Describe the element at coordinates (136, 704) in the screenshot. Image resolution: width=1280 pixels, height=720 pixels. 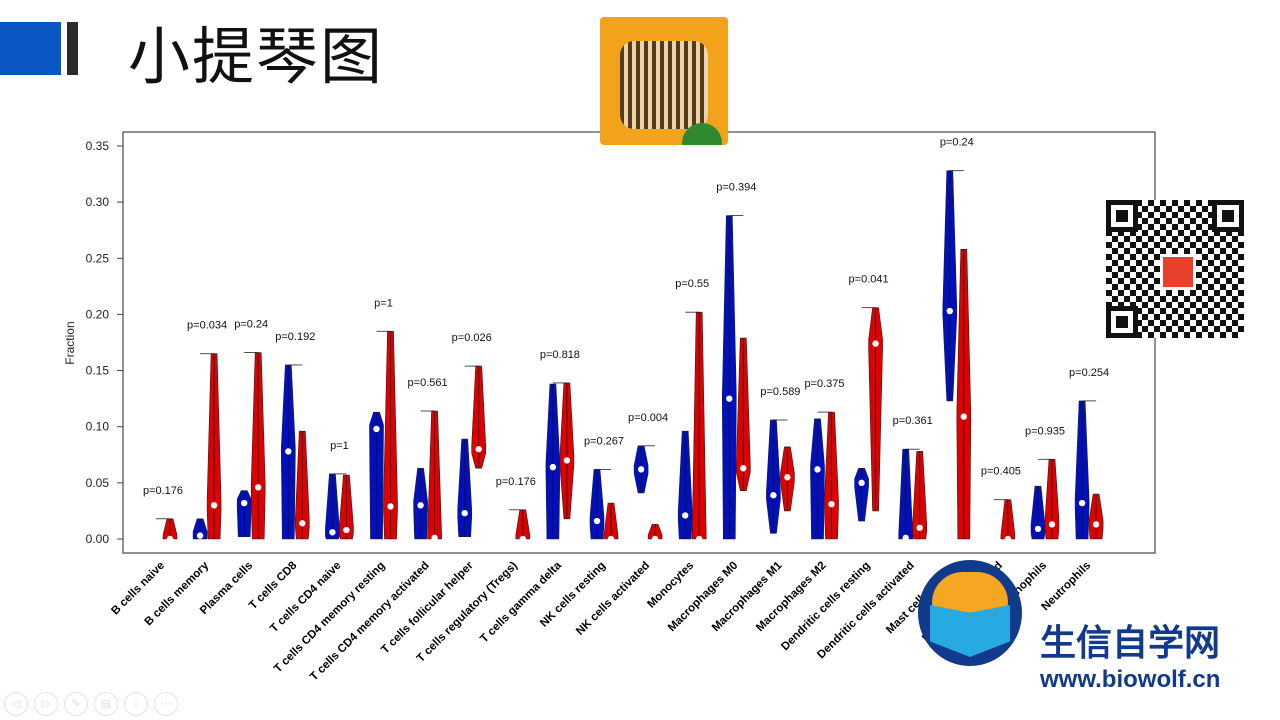
I see `zoom-icon: ⌕` at that location.